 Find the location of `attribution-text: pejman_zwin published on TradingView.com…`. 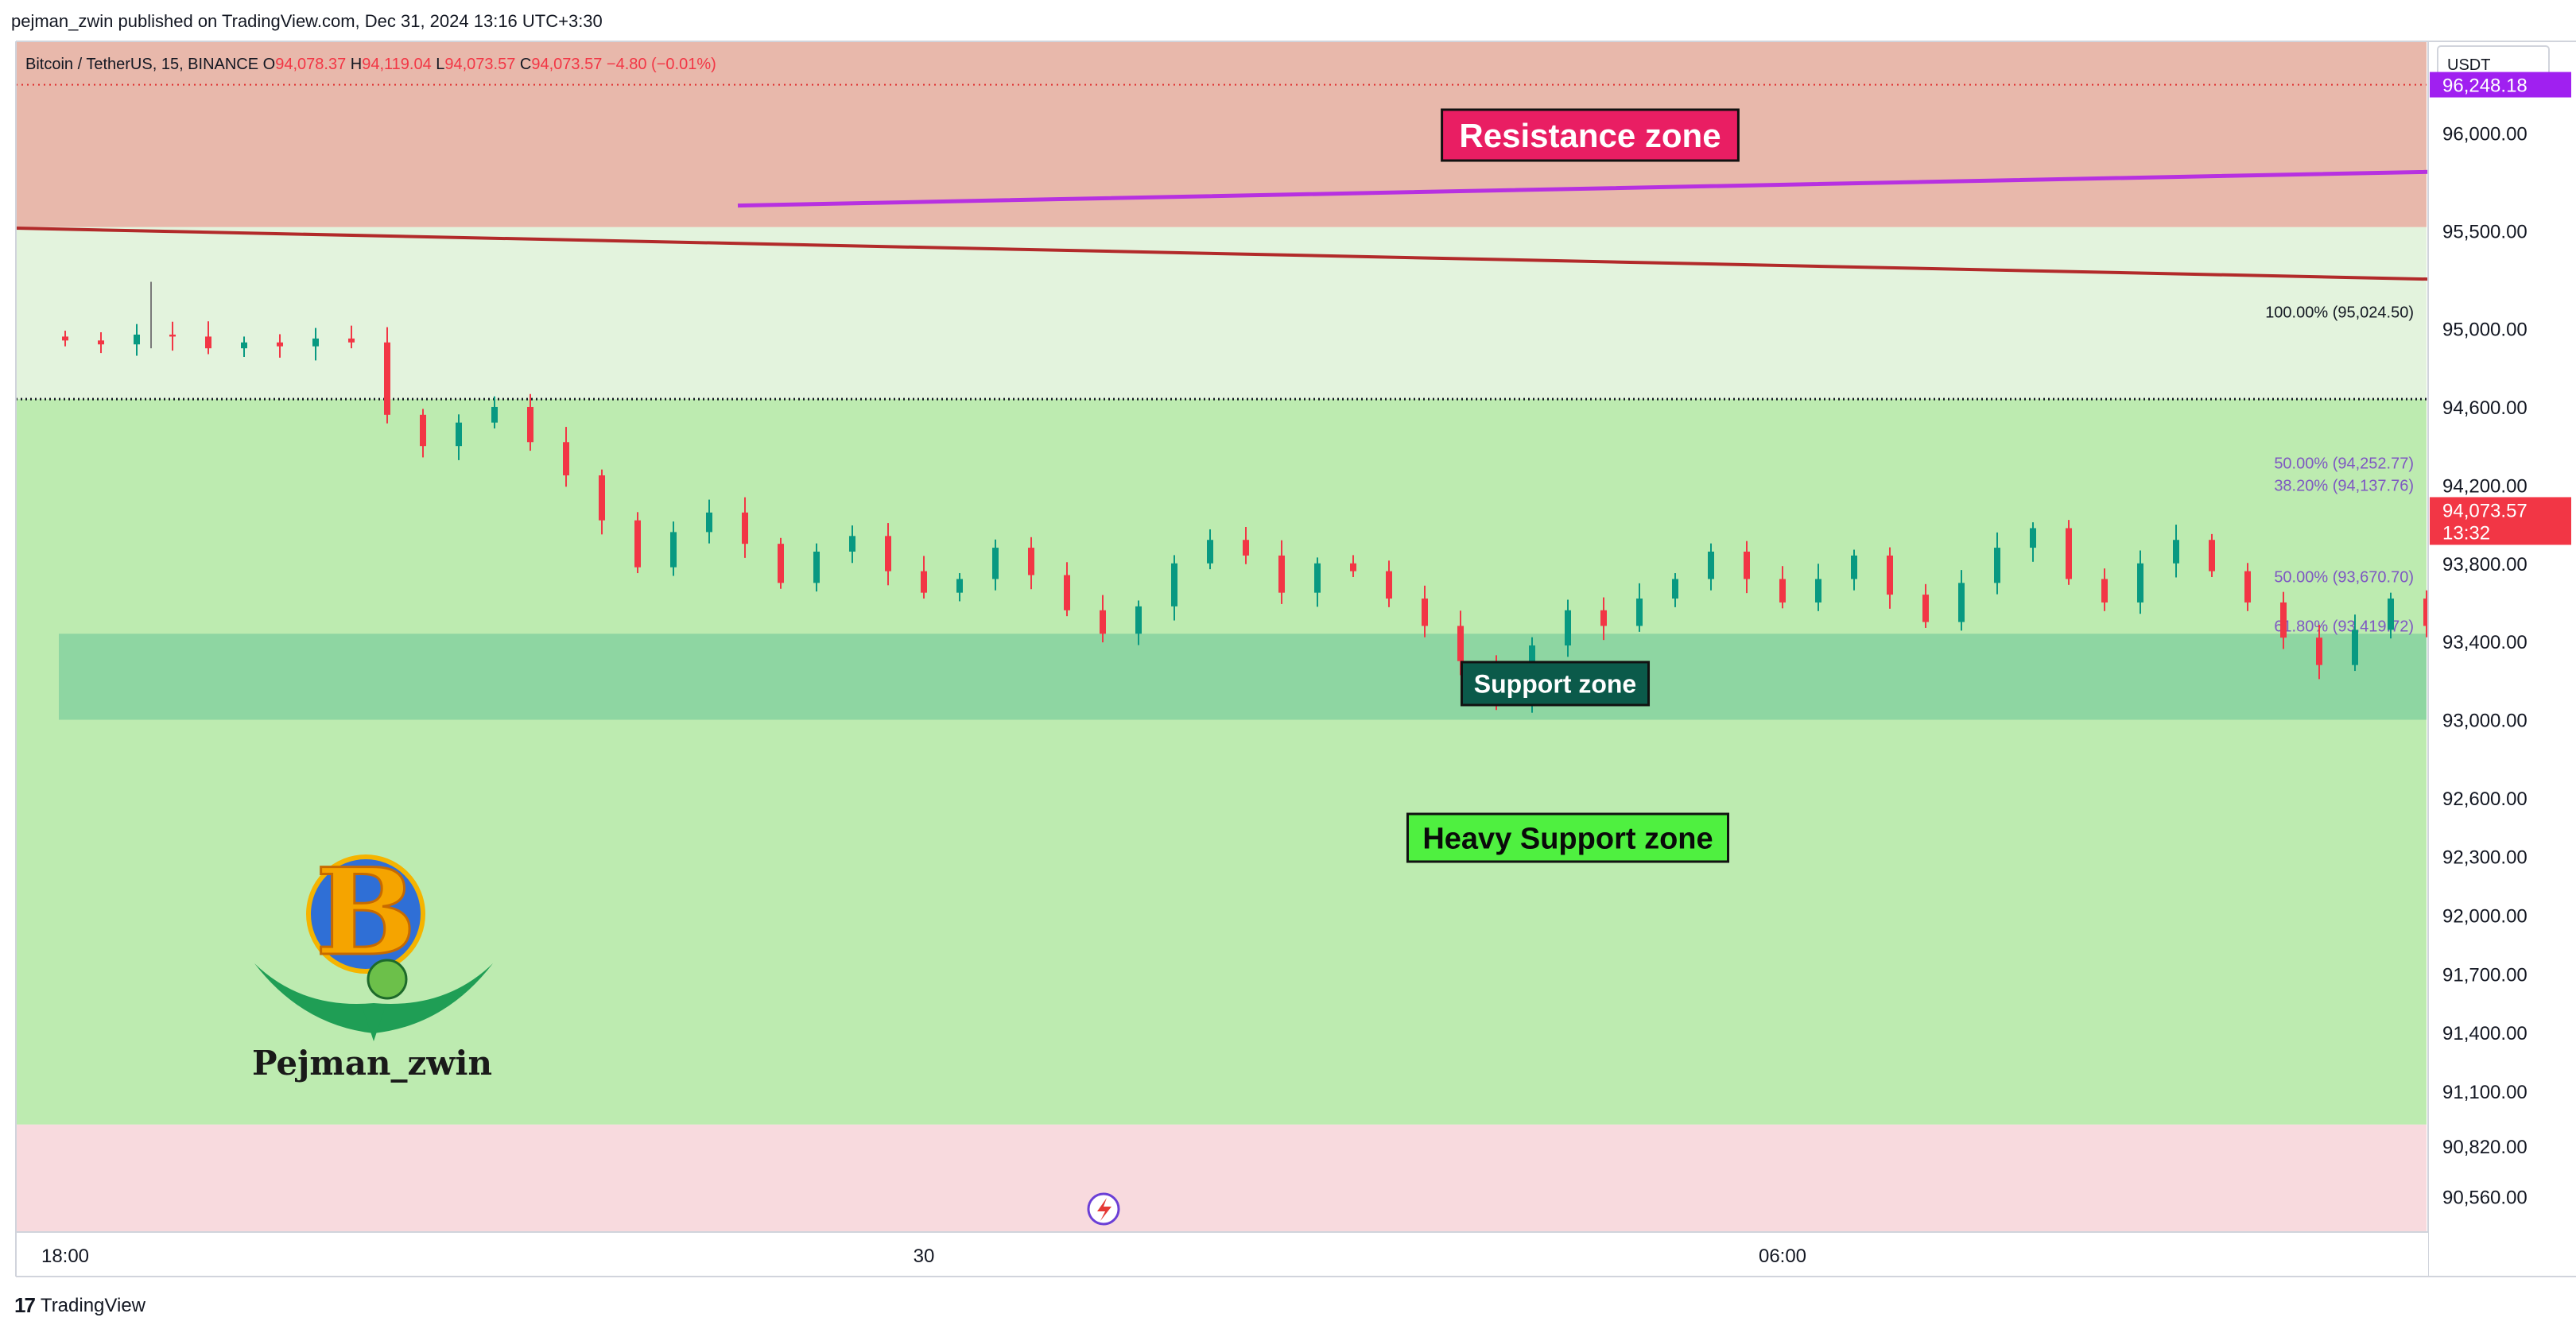

attribution-text: pejman_zwin published on TradingView.com… is located at coordinates (307, 21).